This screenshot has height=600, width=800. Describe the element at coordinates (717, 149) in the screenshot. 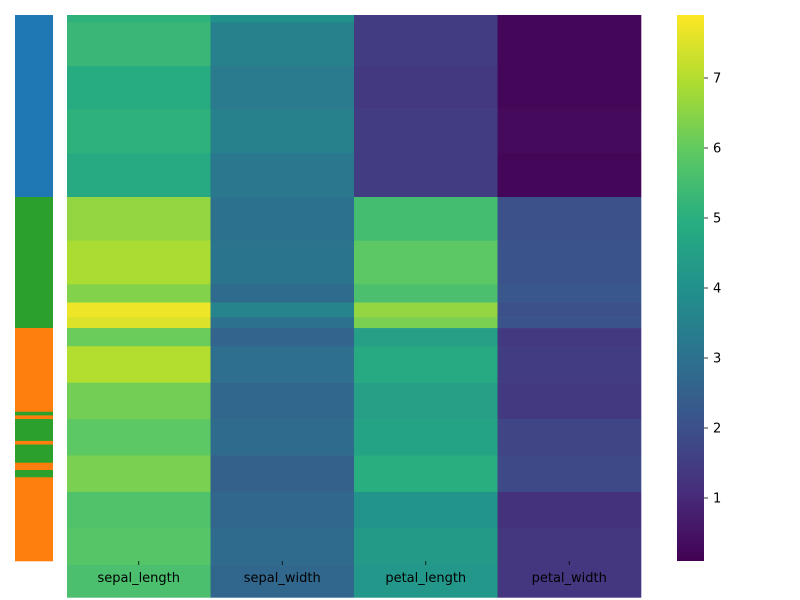

I see `colorbar-tick-label-6: 6` at that location.